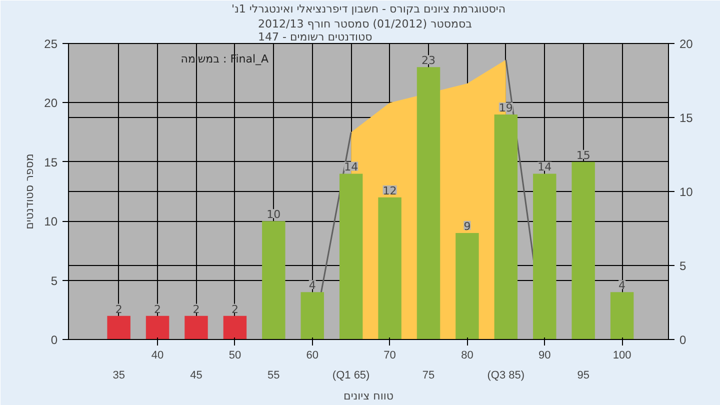 This screenshot has width=720, height=405. Describe the element at coordinates (583, 376) in the screenshot. I see `x-tick-label: 95` at that location.